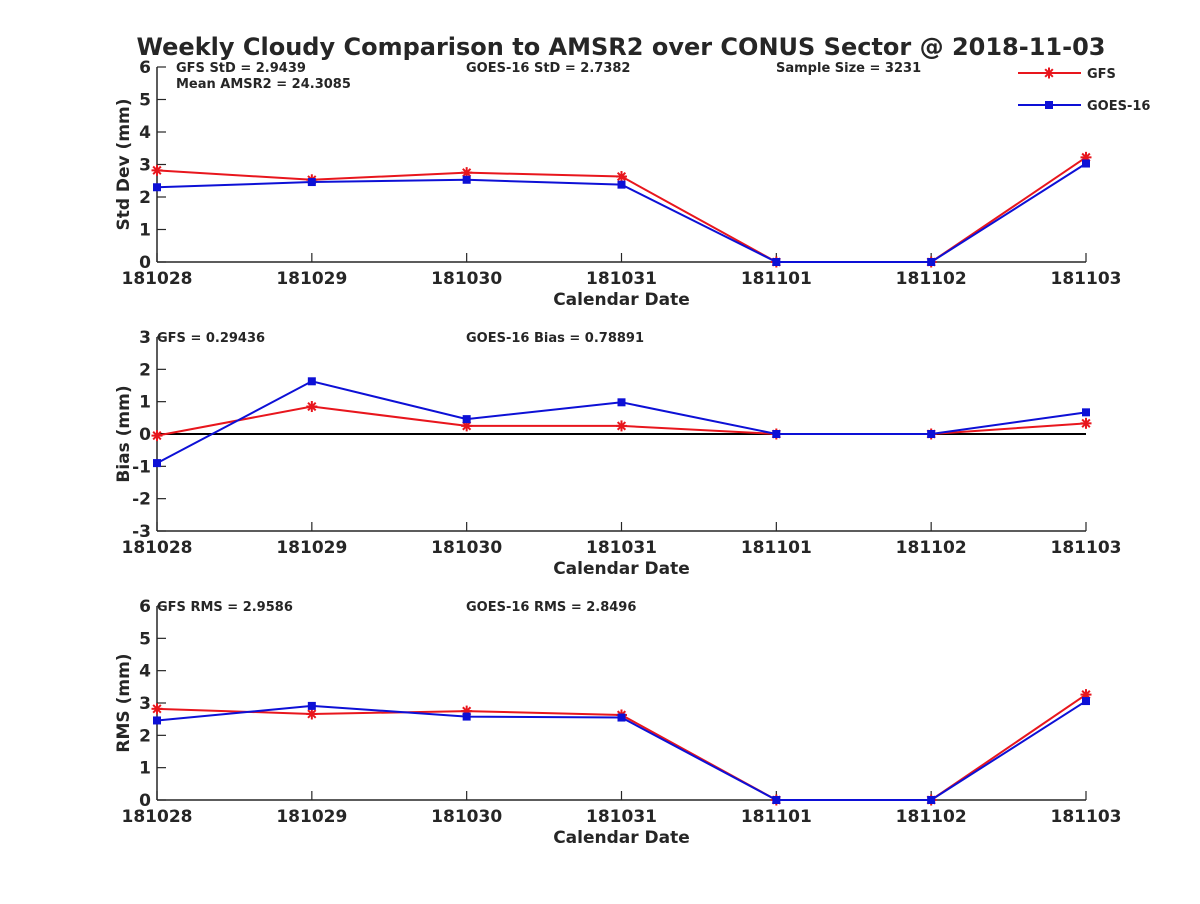 This screenshot has height=904, width=1200. I want to click on legend-item-gfs: GFS, so click(1067, 74).